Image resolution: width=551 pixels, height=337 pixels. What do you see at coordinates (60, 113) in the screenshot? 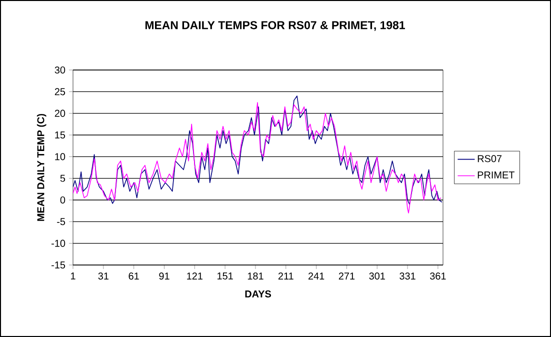
I see `y-tick-label: 20` at bounding box center [60, 113].